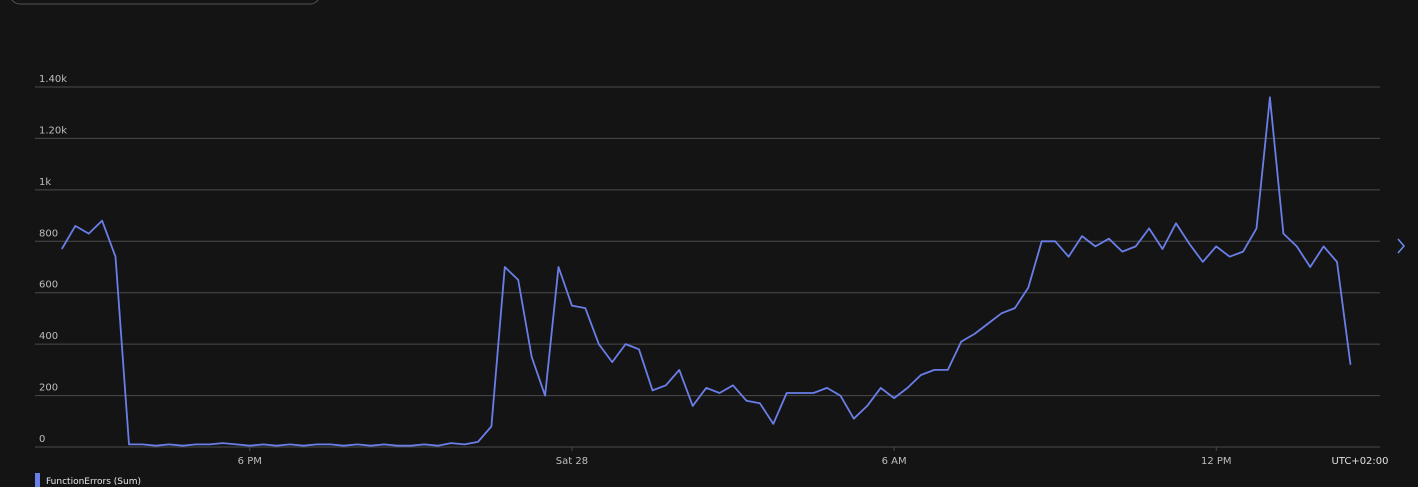 The image size is (1418, 487). Describe the element at coordinates (572, 461) in the screenshot. I see `x-tick-label: Sat 28` at that location.